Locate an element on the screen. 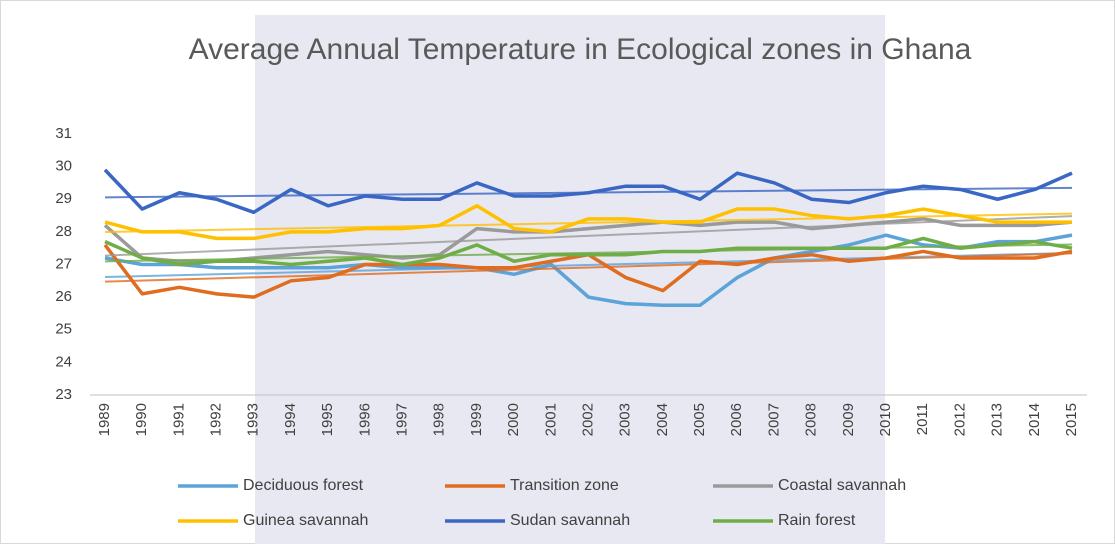  x-tick-label: 1994 is located at coordinates (290, 419).